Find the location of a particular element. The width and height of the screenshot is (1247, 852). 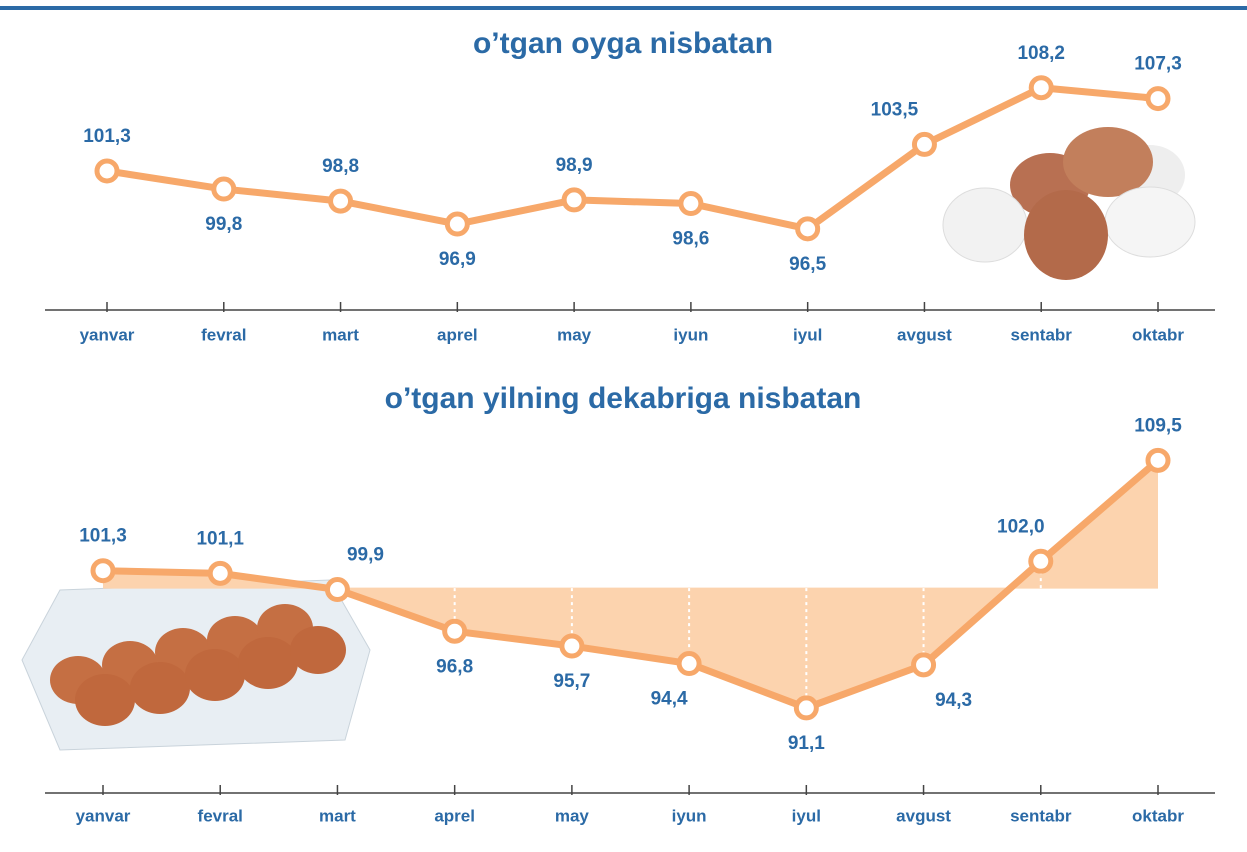

data-label: 101,1 is located at coordinates (220, 538).